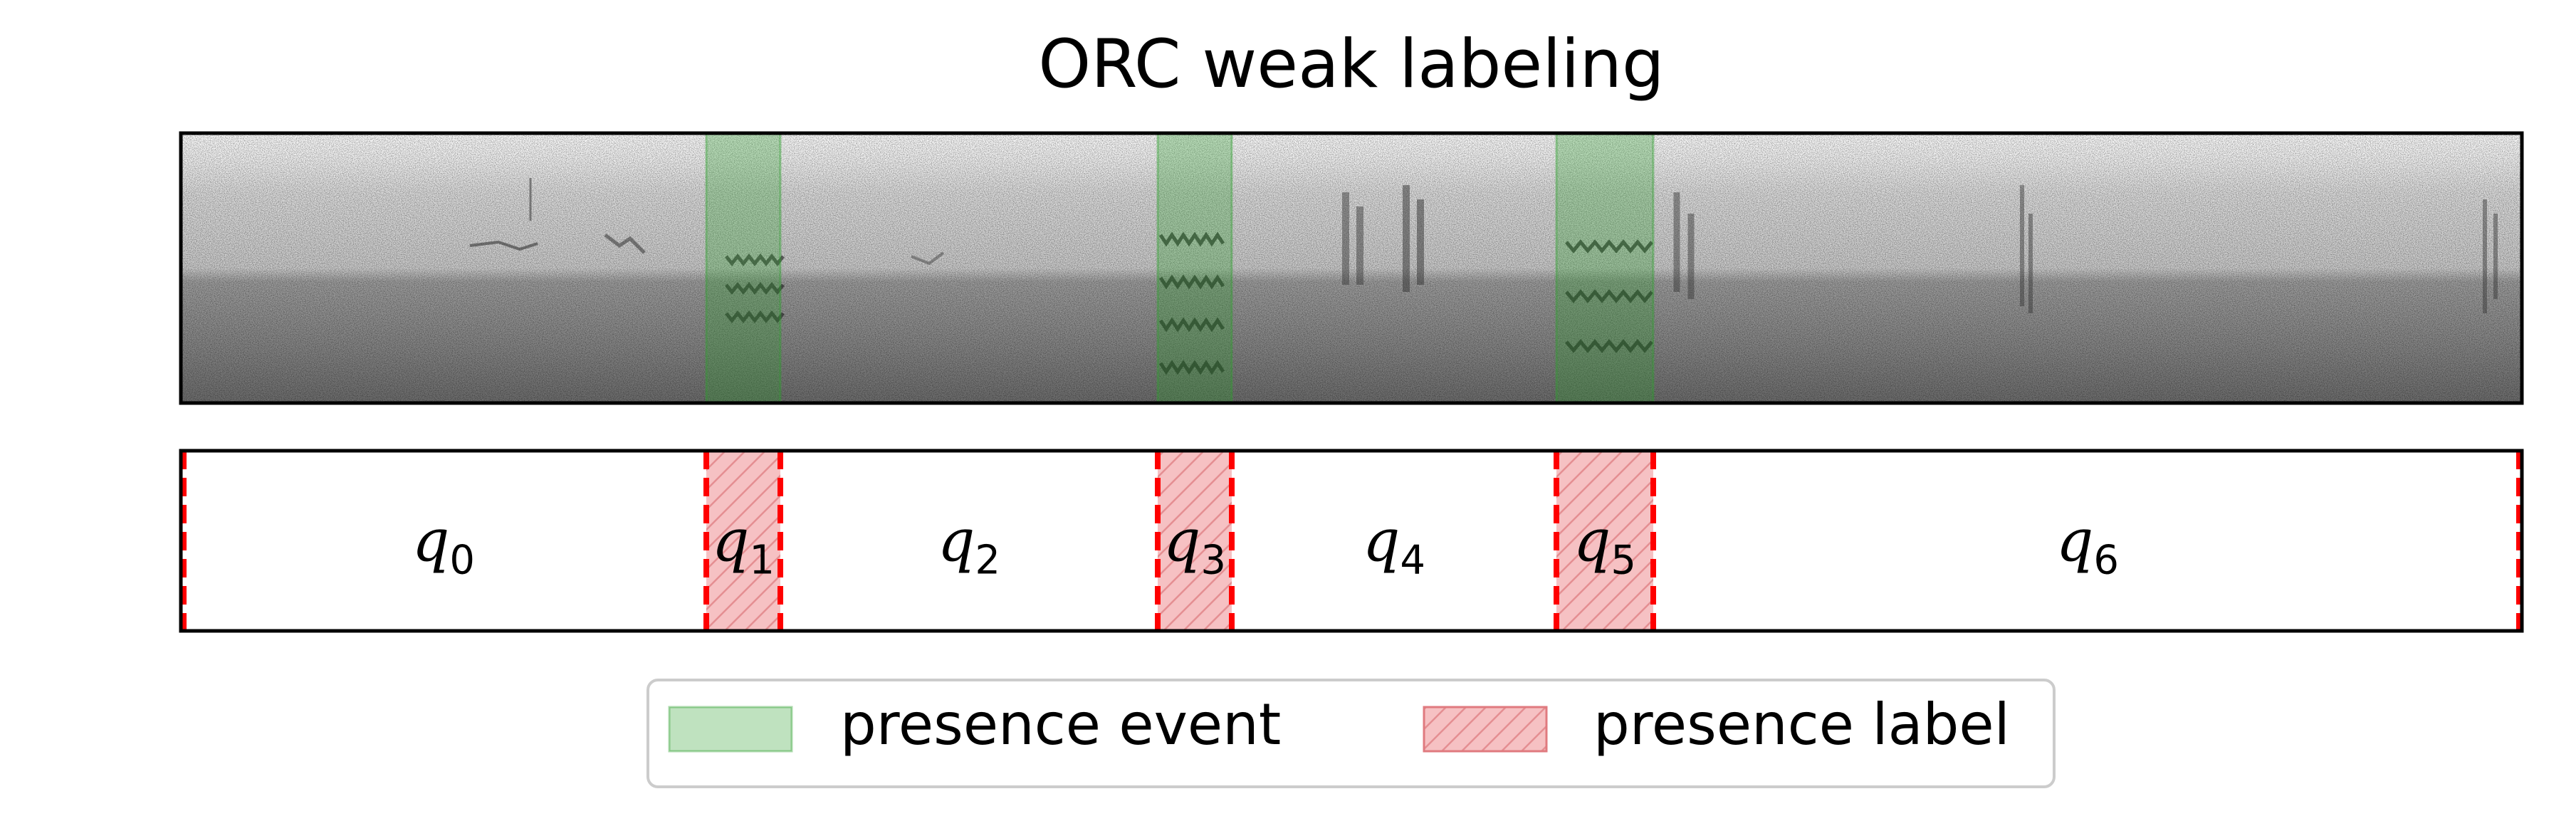 This screenshot has width=2576, height=821. I want to click on presence-events, so click(1180, 268).